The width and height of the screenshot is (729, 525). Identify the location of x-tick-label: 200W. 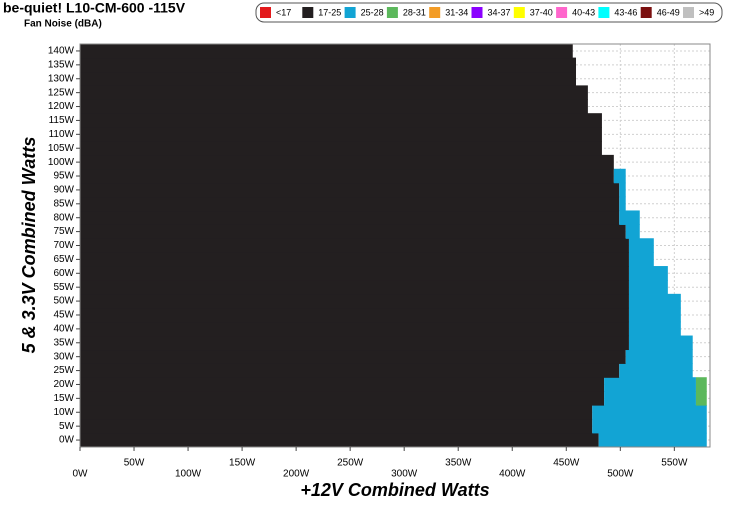
(296, 474).